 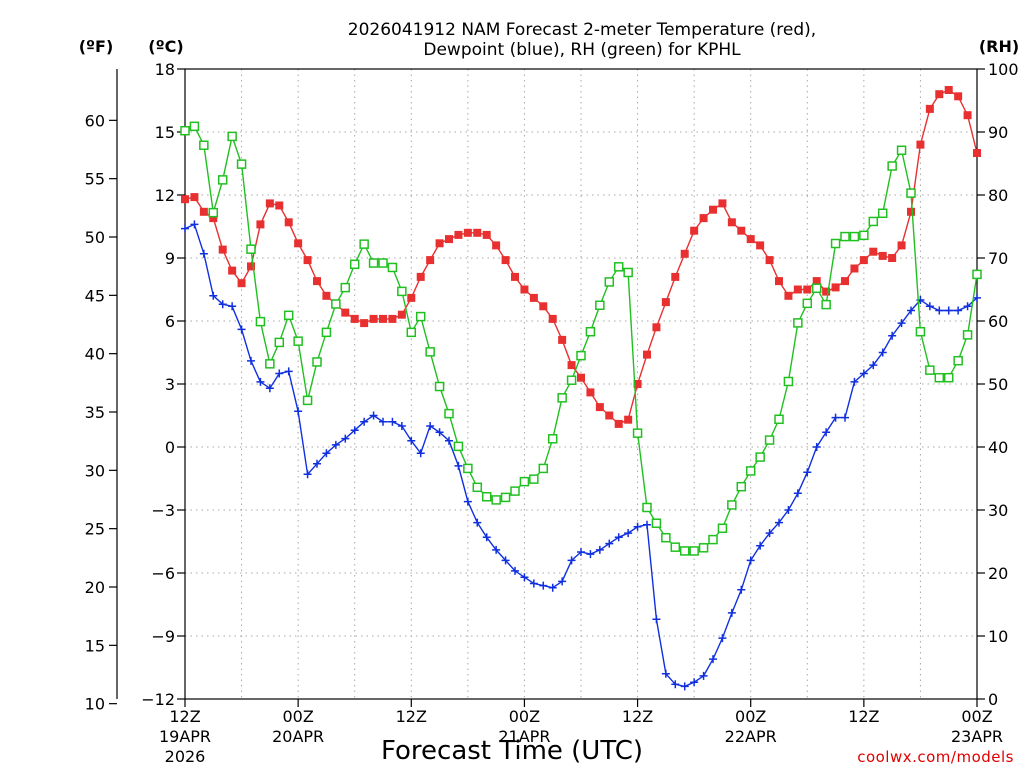 I want to click on x-tick-time: 12Z, so click(x=863, y=716).